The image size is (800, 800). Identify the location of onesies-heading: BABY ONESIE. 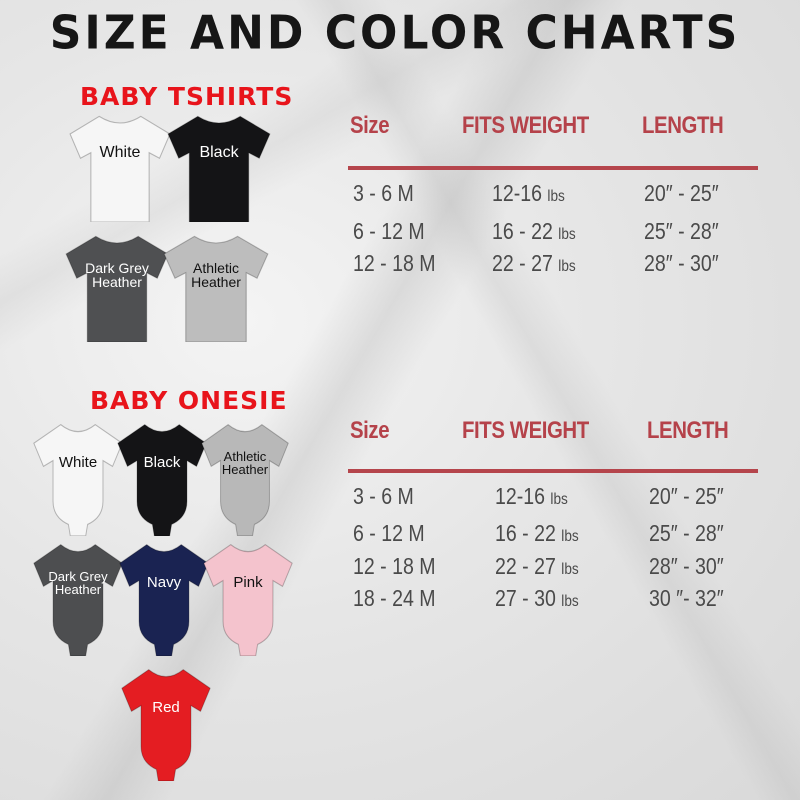
(189, 400).